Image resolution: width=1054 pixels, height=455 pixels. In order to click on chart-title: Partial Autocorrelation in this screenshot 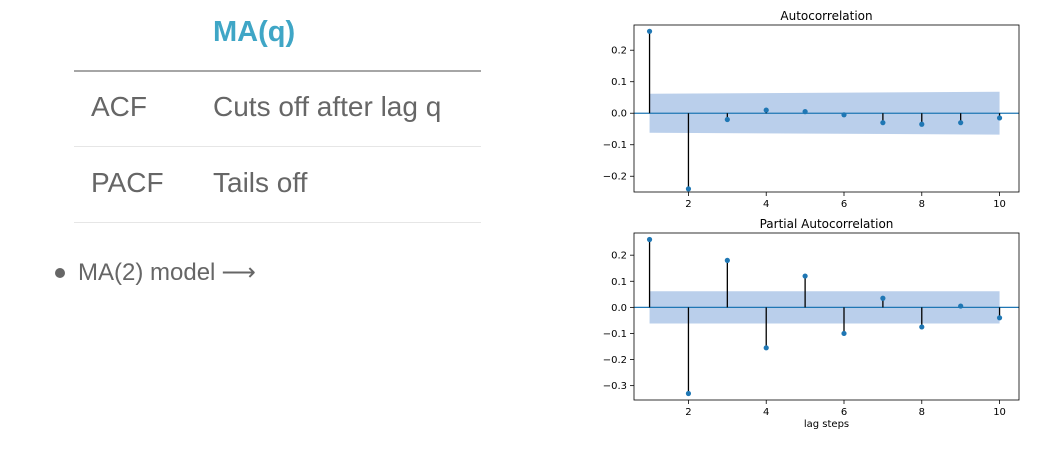, I will do `click(827, 224)`.